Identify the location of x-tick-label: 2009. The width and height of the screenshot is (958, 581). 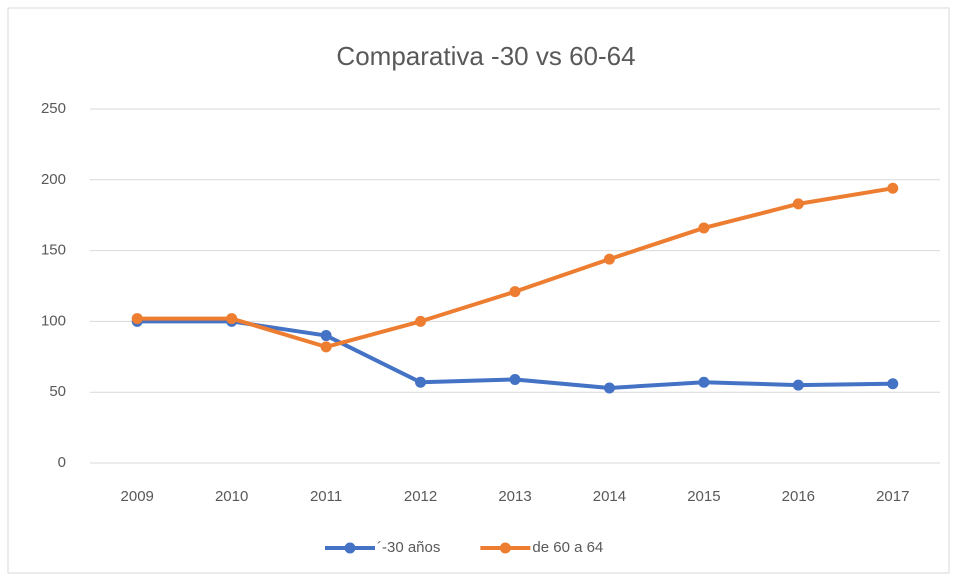
(137, 496).